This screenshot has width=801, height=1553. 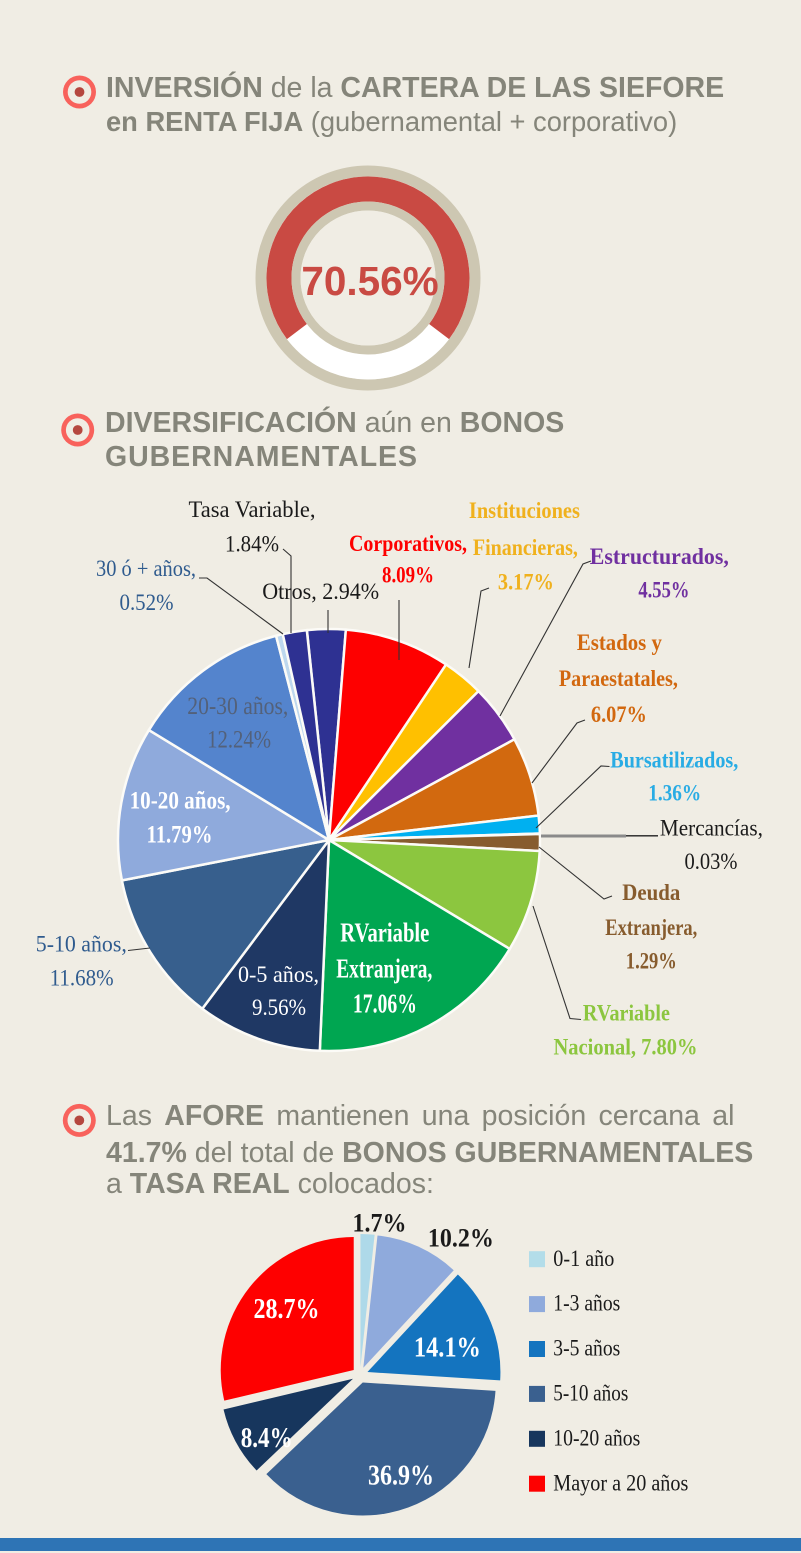 I want to click on svg-text: Corporativos,, so click(x=408, y=543).